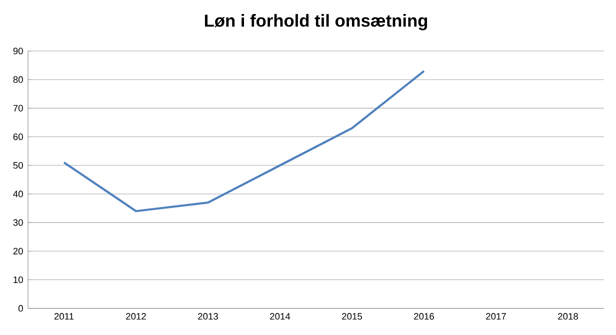 The image size is (616, 335). I want to click on x-tick-label: 2013, so click(208, 316).